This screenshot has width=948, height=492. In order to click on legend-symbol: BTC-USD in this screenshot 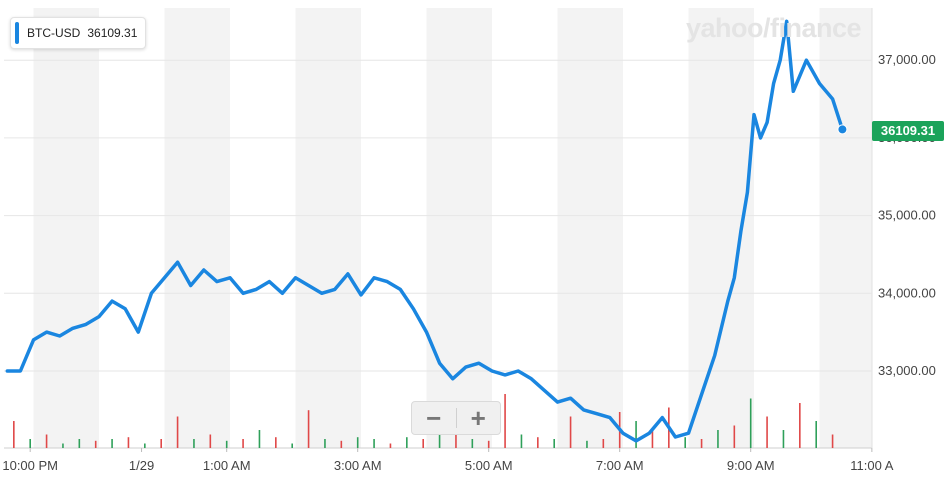, I will do `click(54, 33)`.